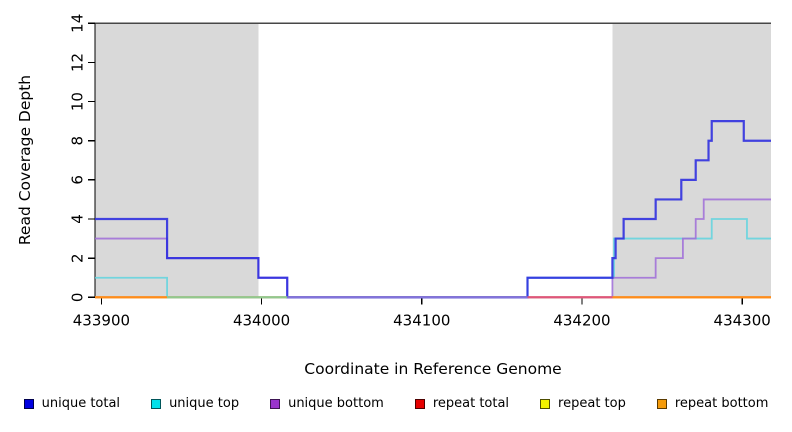  I want to click on y-axis-title: Read Coverage Depth, so click(25, 160).